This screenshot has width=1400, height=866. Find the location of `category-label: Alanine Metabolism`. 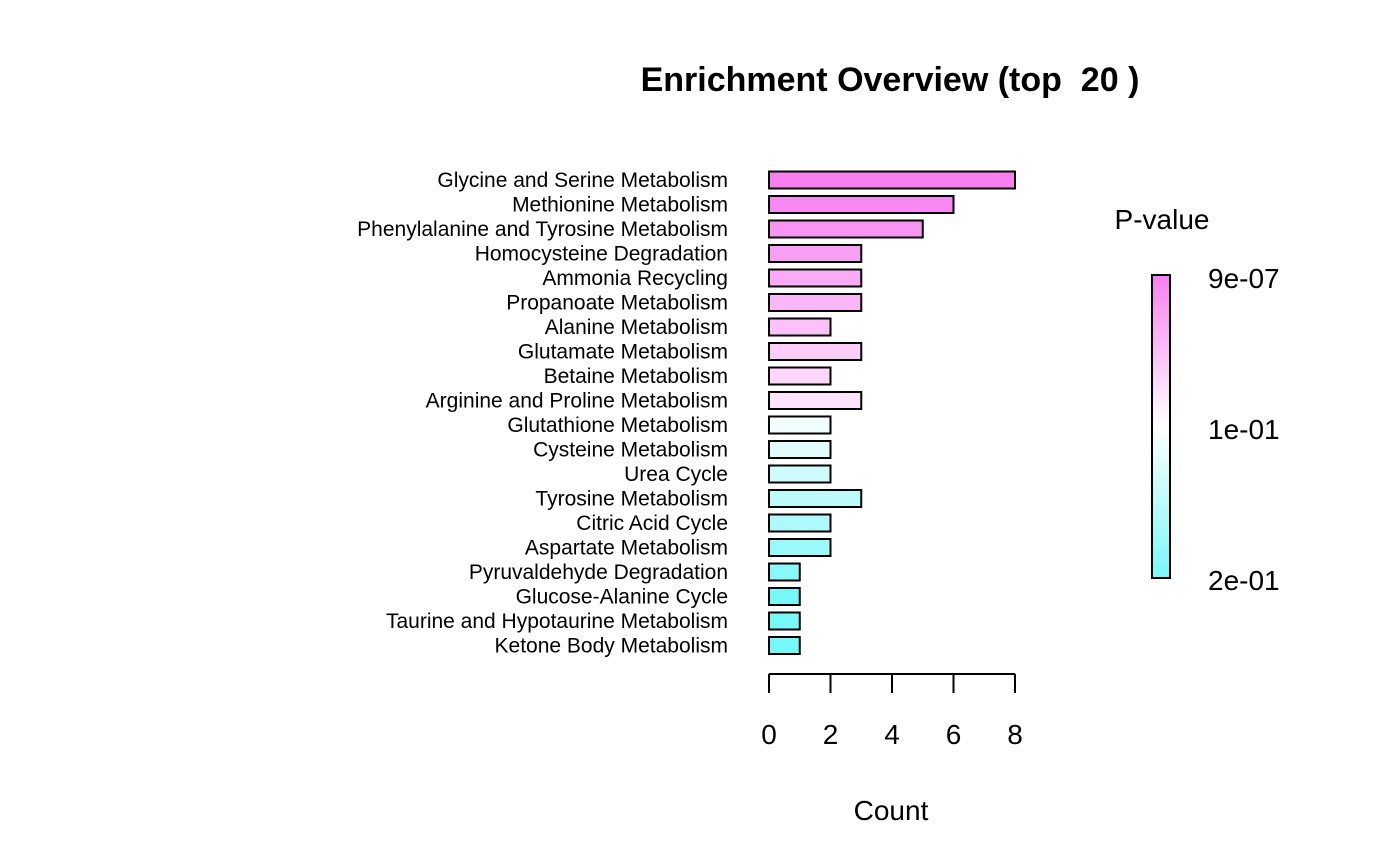

category-label: Alanine Metabolism is located at coordinates (636, 327).